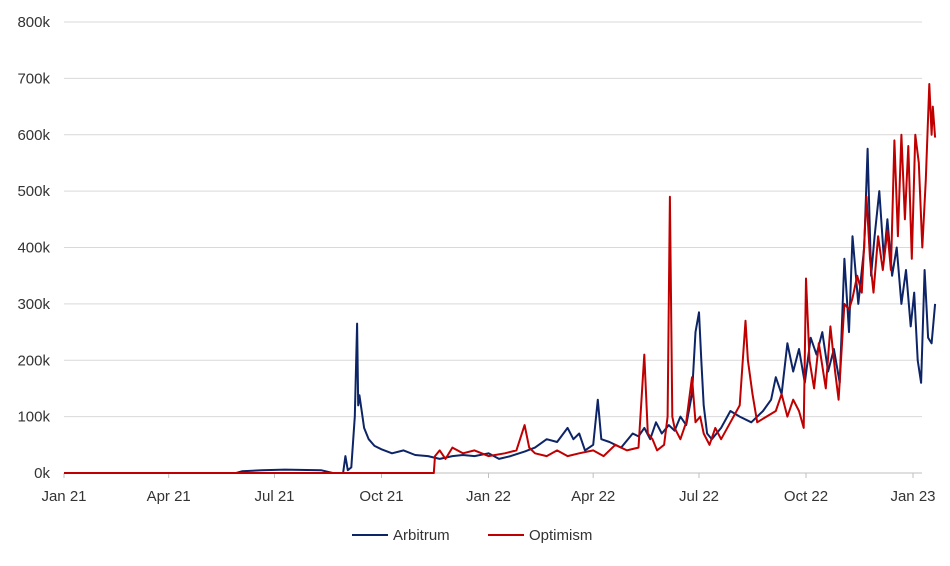 This screenshot has width=950, height=566. What do you see at coordinates (63, 496) in the screenshot?
I see `x-tick-label: Jan 21` at bounding box center [63, 496].